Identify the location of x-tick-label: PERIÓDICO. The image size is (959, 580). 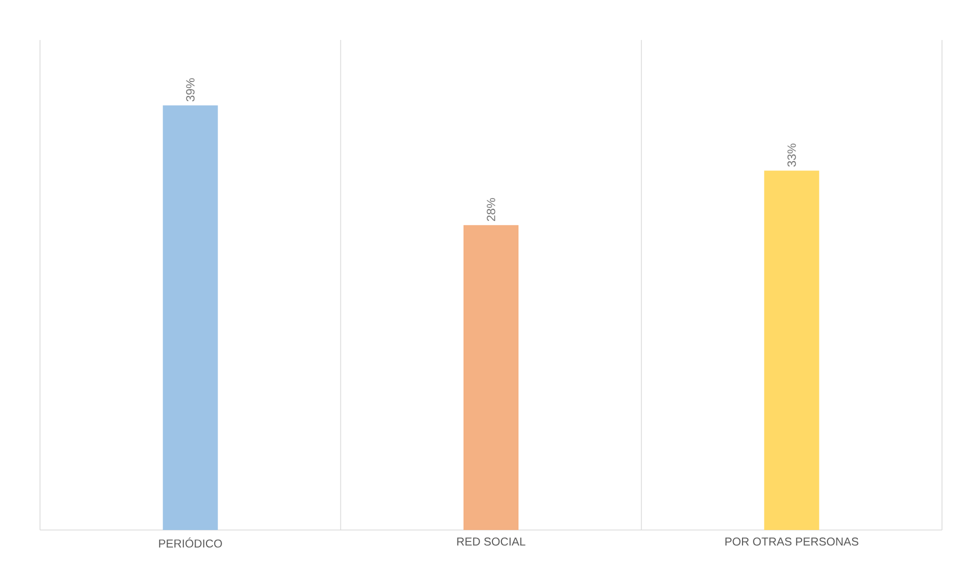
(190, 543).